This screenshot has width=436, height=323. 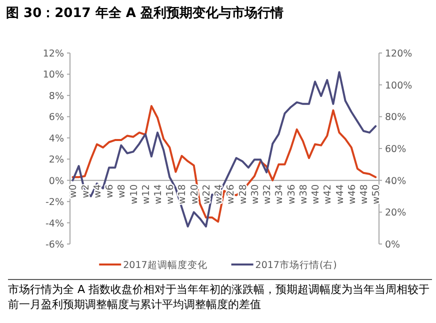 I want to click on x-tick-label: w30, so click(x=255, y=194).